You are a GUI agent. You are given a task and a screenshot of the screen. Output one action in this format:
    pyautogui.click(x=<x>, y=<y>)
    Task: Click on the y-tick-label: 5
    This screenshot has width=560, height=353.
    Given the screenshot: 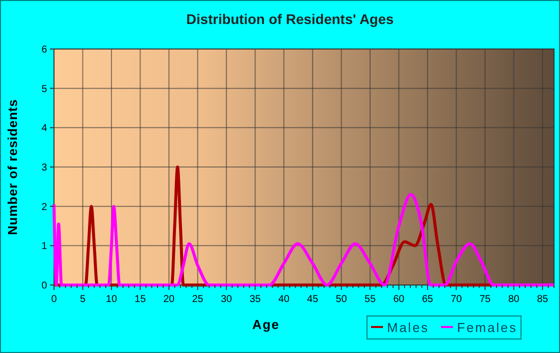 What is the action you would take?
    pyautogui.click(x=44, y=89)
    